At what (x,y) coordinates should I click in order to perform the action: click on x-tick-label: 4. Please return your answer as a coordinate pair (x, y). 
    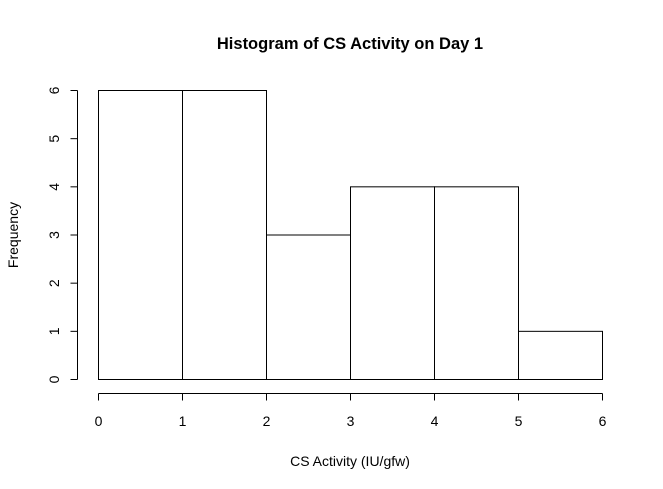
    Looking at the image, I should click on (435, 421).